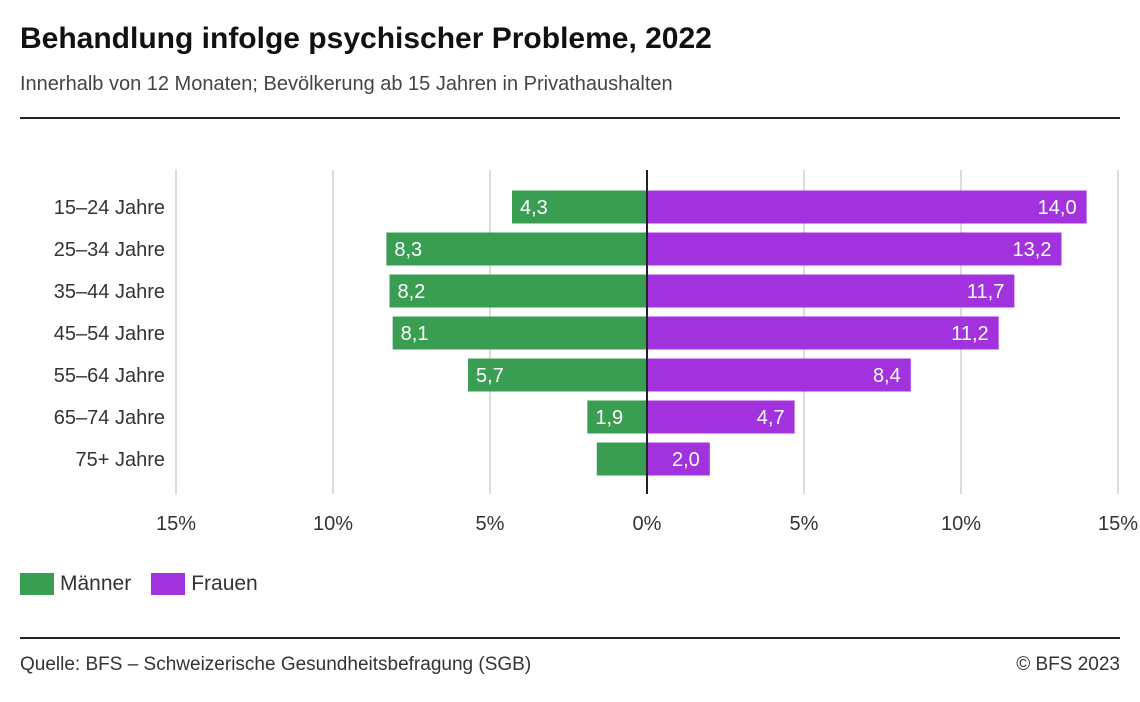 The height and width of the screenshot is (702, 1140). What do you see at coordinates (109, 208) in the screenshot?
I see `category-label: 15–24 Jahre` at bounding box center [109, 208].